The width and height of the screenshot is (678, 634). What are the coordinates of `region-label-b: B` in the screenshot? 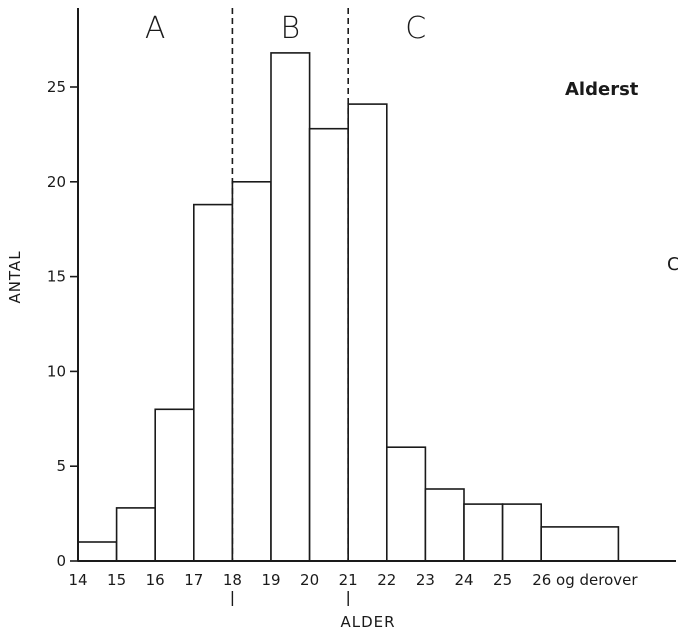 It's located at (290, 28).